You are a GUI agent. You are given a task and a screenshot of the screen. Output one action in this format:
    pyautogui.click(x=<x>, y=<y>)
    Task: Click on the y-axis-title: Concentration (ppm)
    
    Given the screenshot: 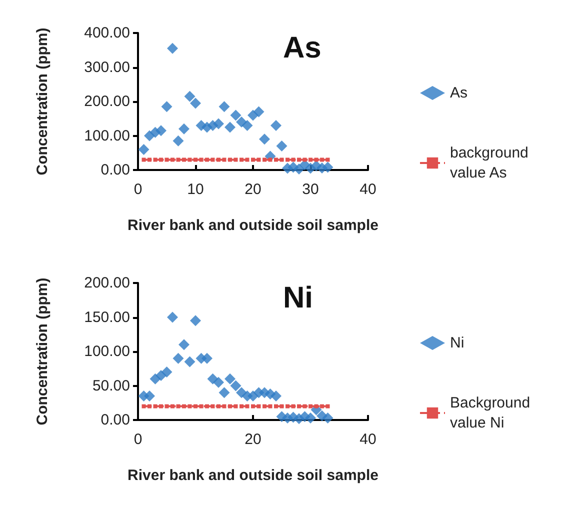 What is the action you would take?
    pyautogui.click(x=42, y=352)
    